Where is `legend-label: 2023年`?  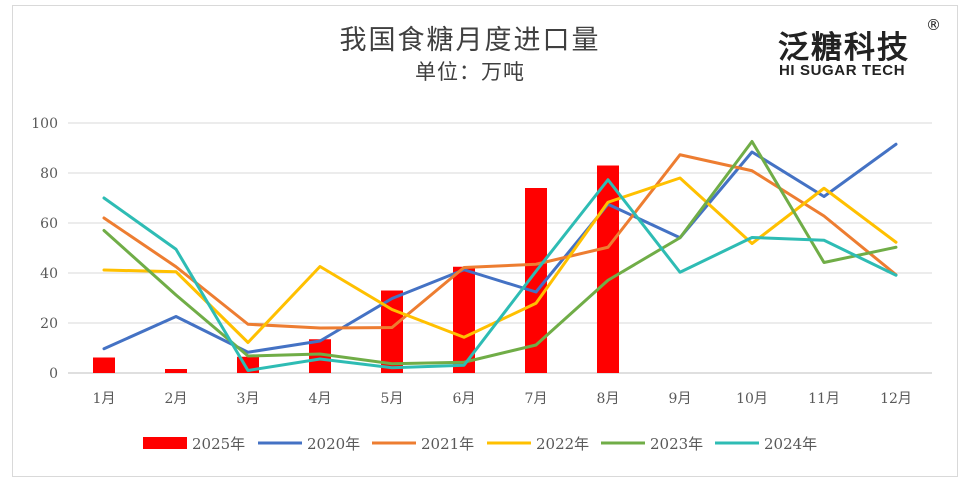
legend-label: 2023年 is located at coordinates (676, 444).